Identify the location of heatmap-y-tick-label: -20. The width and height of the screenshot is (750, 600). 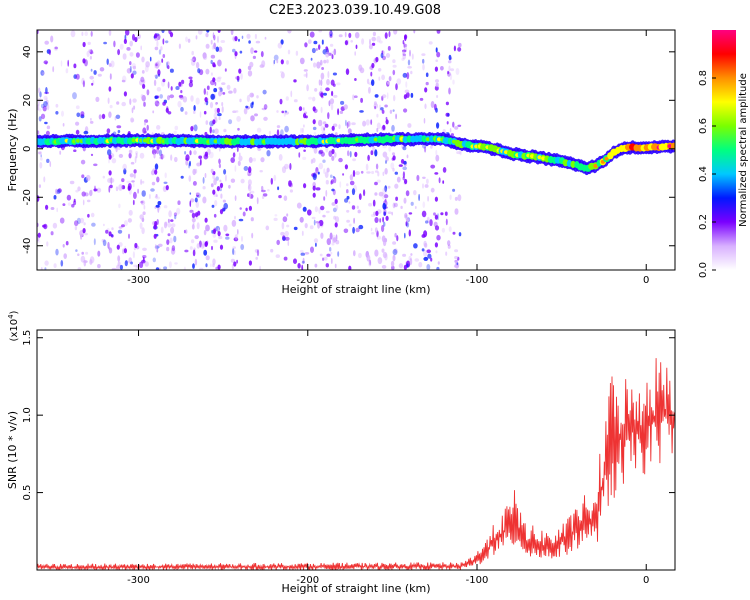
(27, 197).